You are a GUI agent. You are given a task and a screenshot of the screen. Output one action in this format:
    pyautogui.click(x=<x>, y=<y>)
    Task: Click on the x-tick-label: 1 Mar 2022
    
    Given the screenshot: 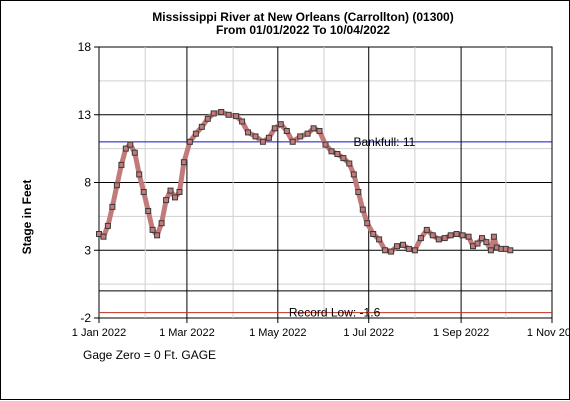 What is the action you would take?
    pyautogui.click(x=187, y=333)
    